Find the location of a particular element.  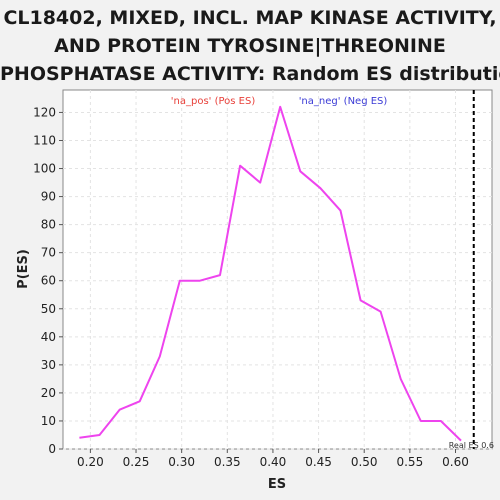

x-tick-label: 0.35 is located at coordinates (227, 462).